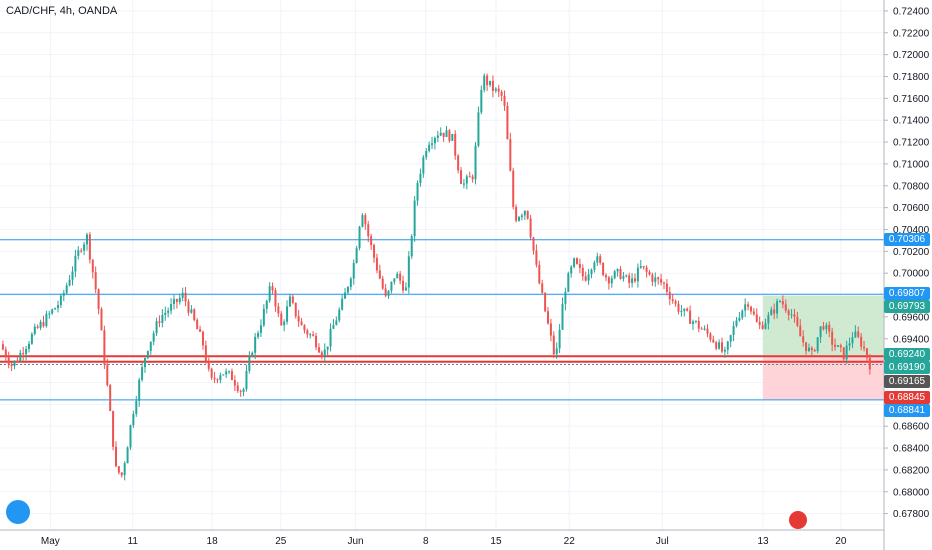 The width and height of the screenshot is (932, 550). Describe the element at coordinates (911, 143) in the screenshot. I see `price-tick-label: 0.71200` at that location.